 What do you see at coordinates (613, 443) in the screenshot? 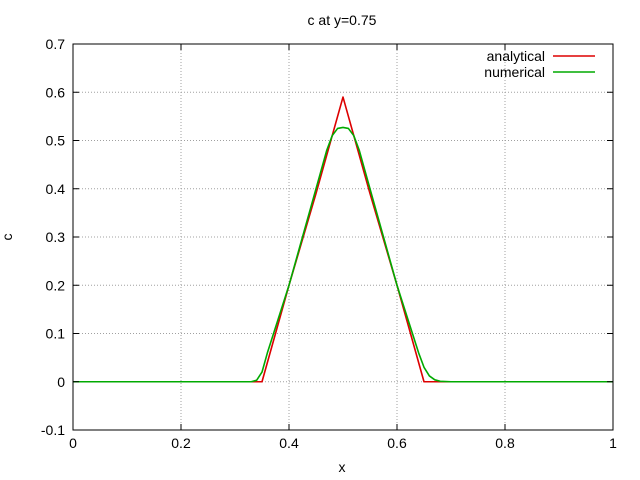
I see `x-tick-label: 1` at bounding box center [613, 443].